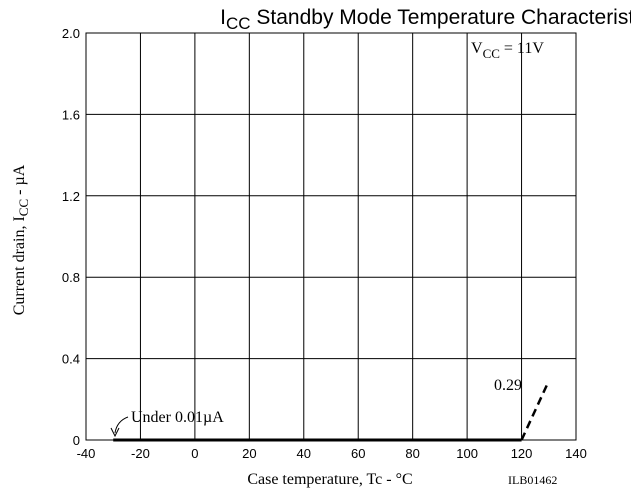 Image resolution: width=631 pixels, height=490 pixels. Describe the element at coordinates (332, 453) in the screenshot. I see `x-tick-labels: -40 -20 0 20 40 60 80 100 120 140` at that location.